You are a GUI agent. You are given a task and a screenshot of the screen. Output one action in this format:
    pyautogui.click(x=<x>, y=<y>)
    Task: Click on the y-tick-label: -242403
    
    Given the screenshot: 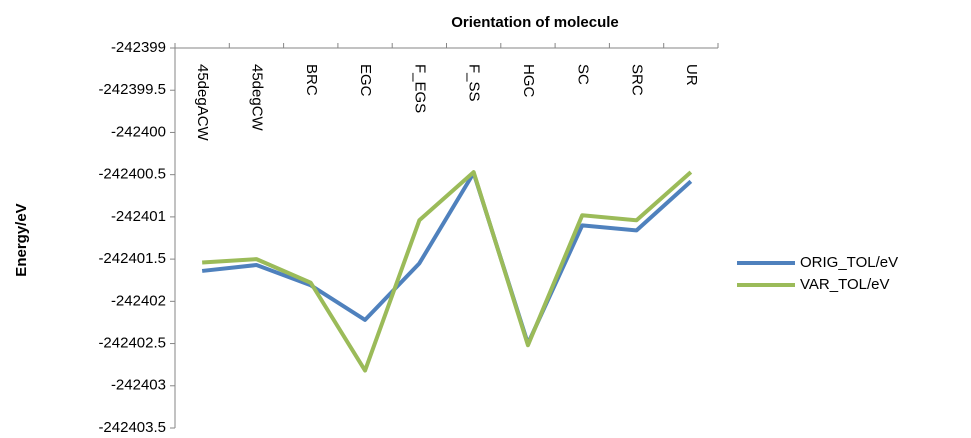 What is the action you would take?
    pyautogui.click(x=138, y=385)
    